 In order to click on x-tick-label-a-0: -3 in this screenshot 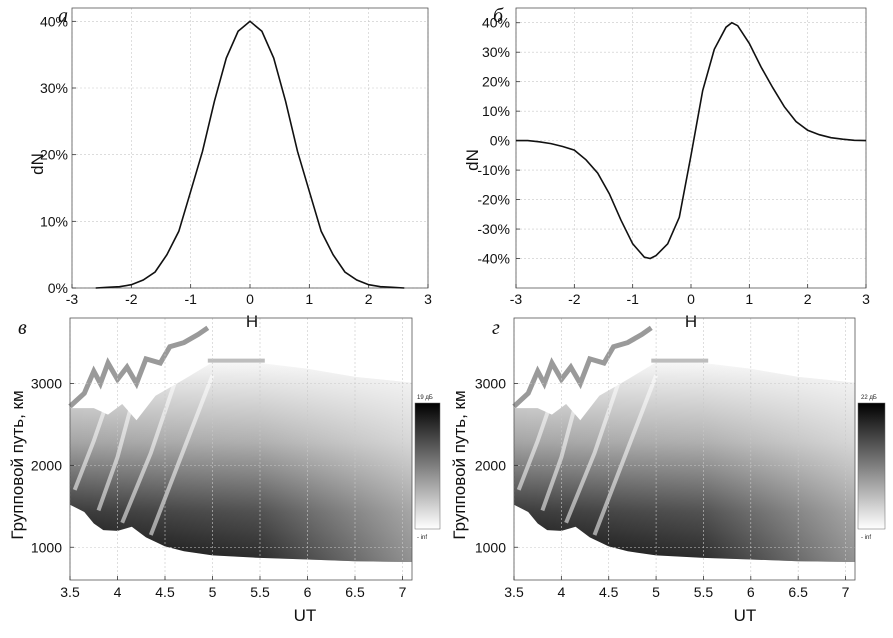, I will do `click(72, 299)`.